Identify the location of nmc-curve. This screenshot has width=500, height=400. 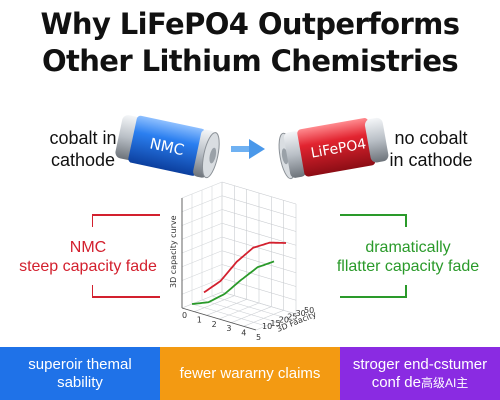
(244, 267).